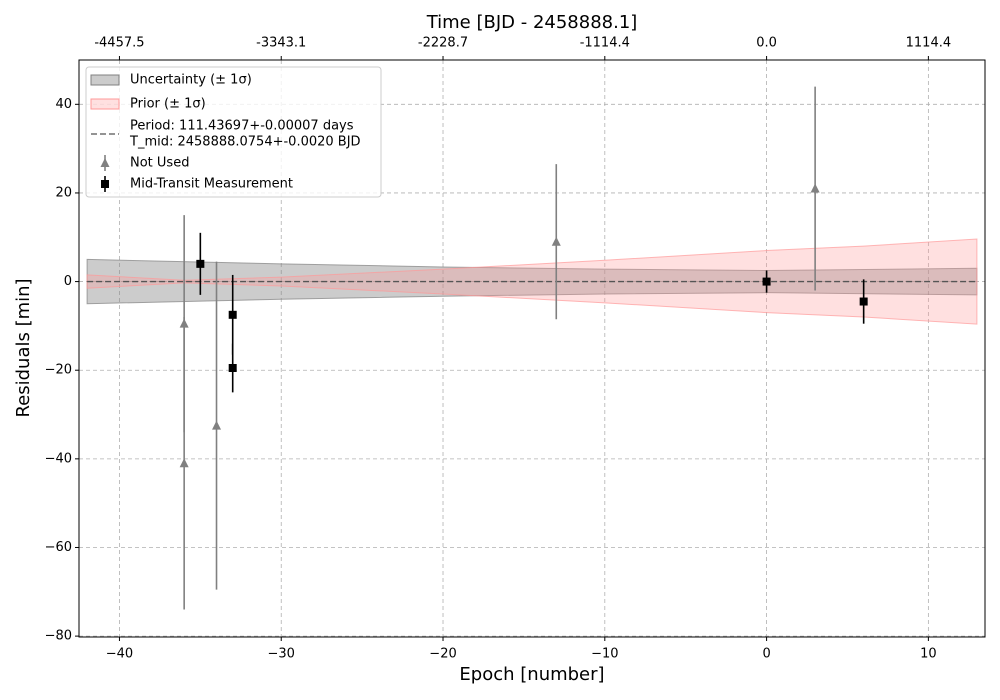  What do you see at coordinates (23, 347) in the screenshot?
I see `y-axis-label: Residuals [min]` at bounding box center [23, 347].